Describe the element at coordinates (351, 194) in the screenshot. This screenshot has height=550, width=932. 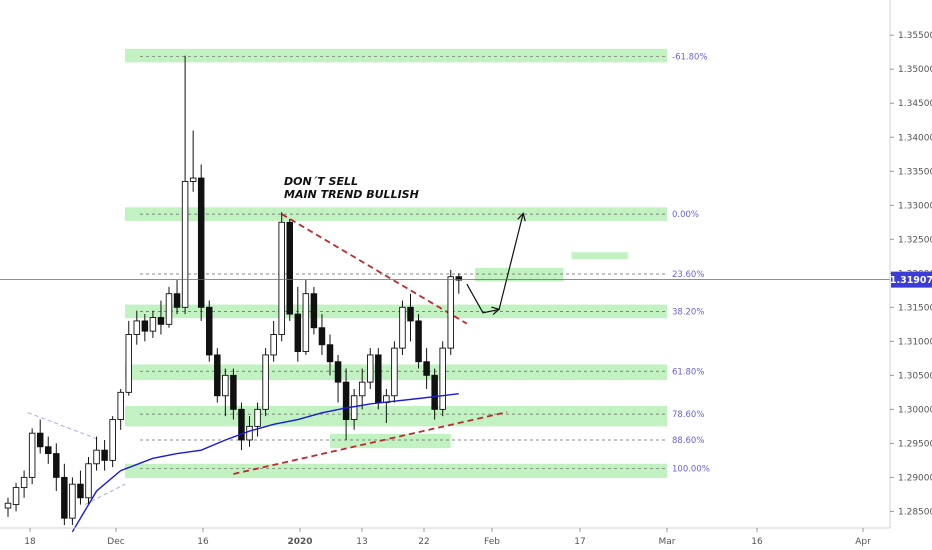
I see `annotation-line-2: MAIN TREND BULLISH` at that location.